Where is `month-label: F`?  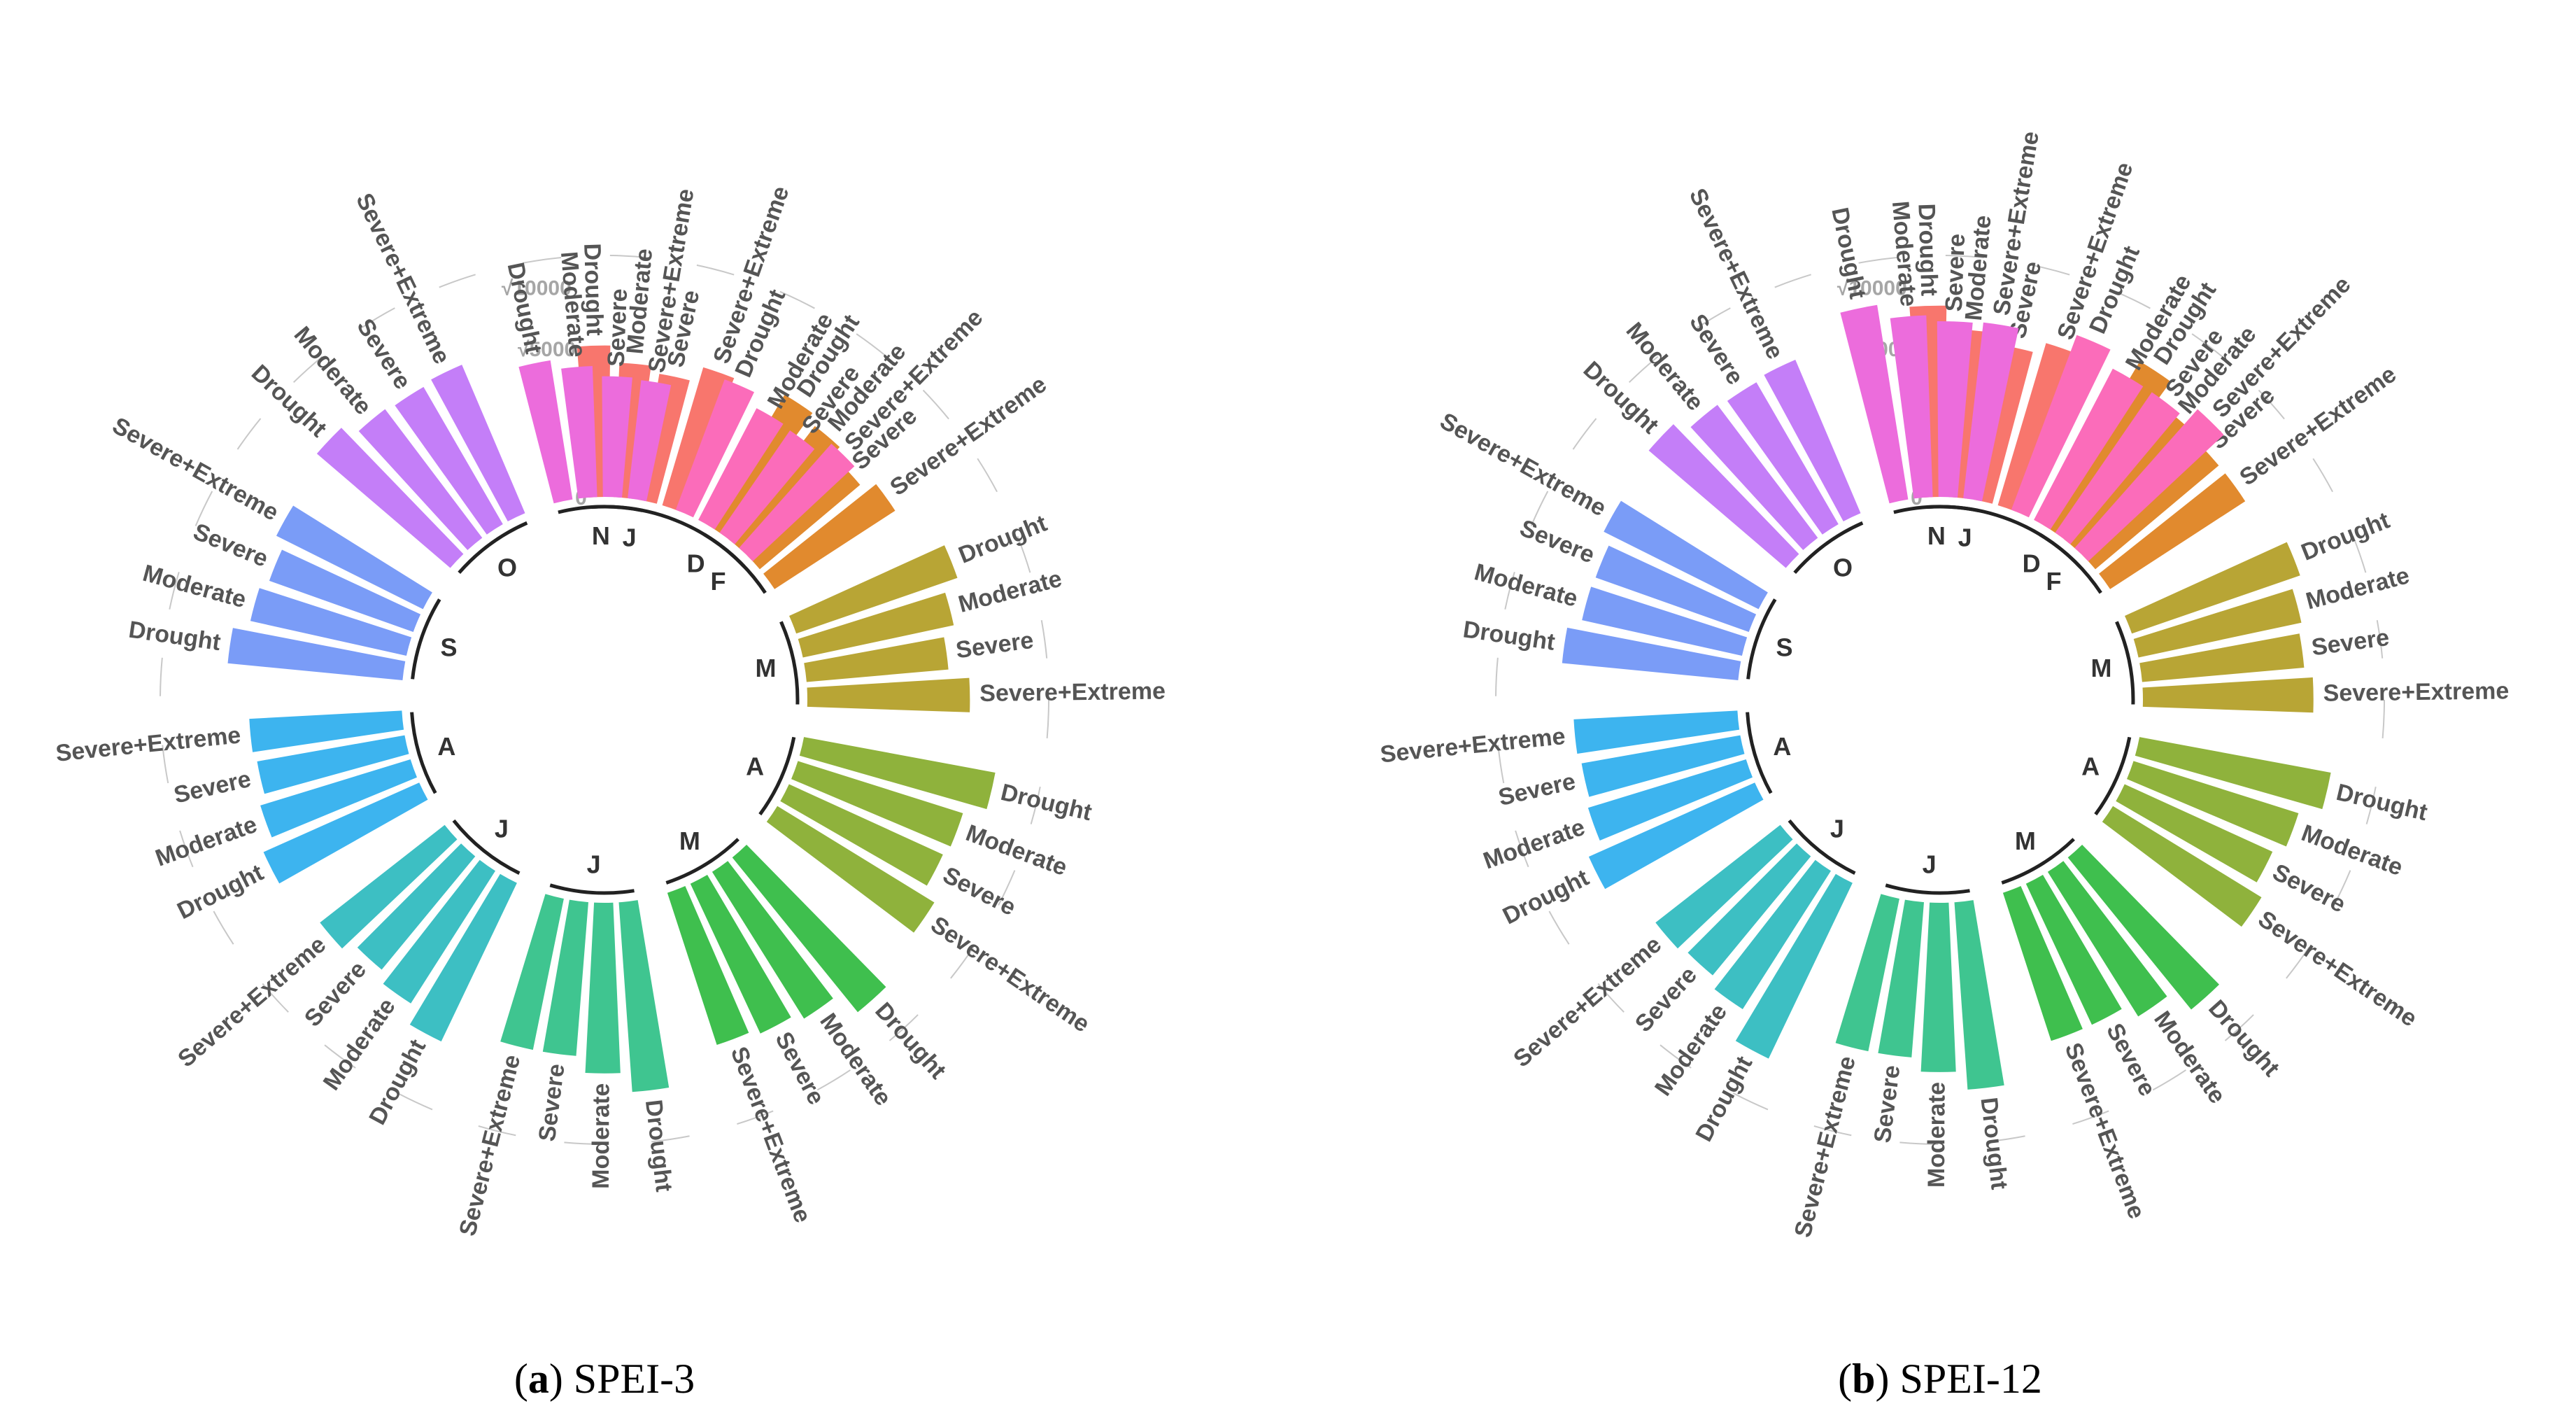 month-label: F is located at coordinates (2054, 581).